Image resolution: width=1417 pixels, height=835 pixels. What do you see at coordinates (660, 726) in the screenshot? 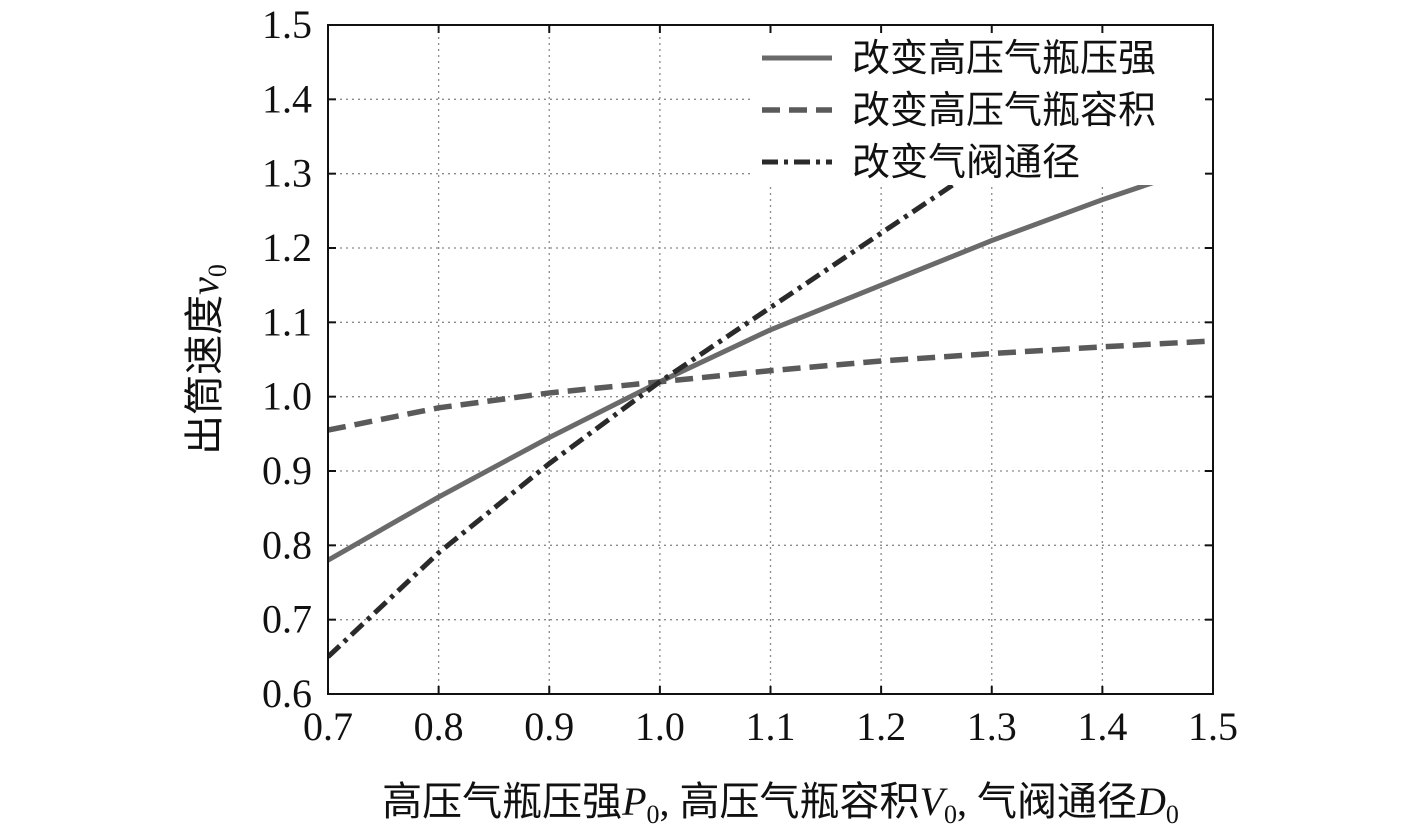
I see `x-tick-label: 1.0` at bounding box center [660, 726].